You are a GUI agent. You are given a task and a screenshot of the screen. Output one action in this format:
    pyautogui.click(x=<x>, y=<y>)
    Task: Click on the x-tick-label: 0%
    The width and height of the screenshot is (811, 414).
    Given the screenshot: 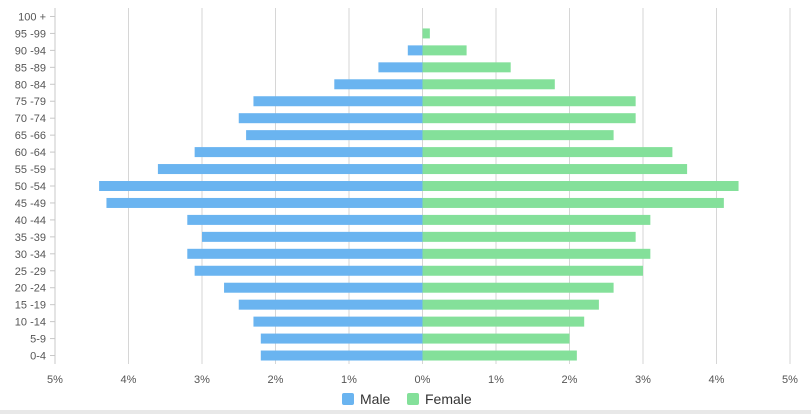 What is the action you would take?
    pyautogui.click(x=423, y=380)
    